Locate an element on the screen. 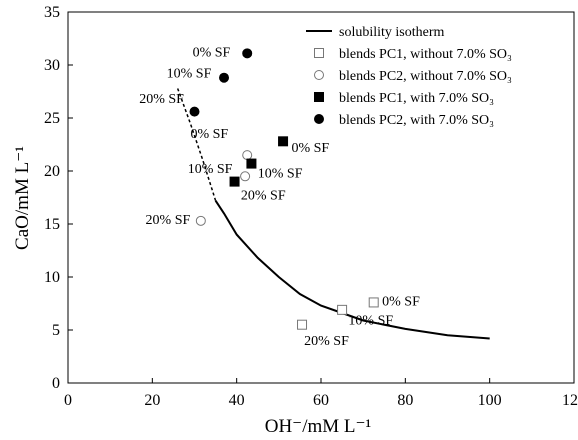 The height and width of the screenshot is (440, 578). x-axis-ticks: 0 20 40 60 80 100 120 is located at coordinates (321, 393).